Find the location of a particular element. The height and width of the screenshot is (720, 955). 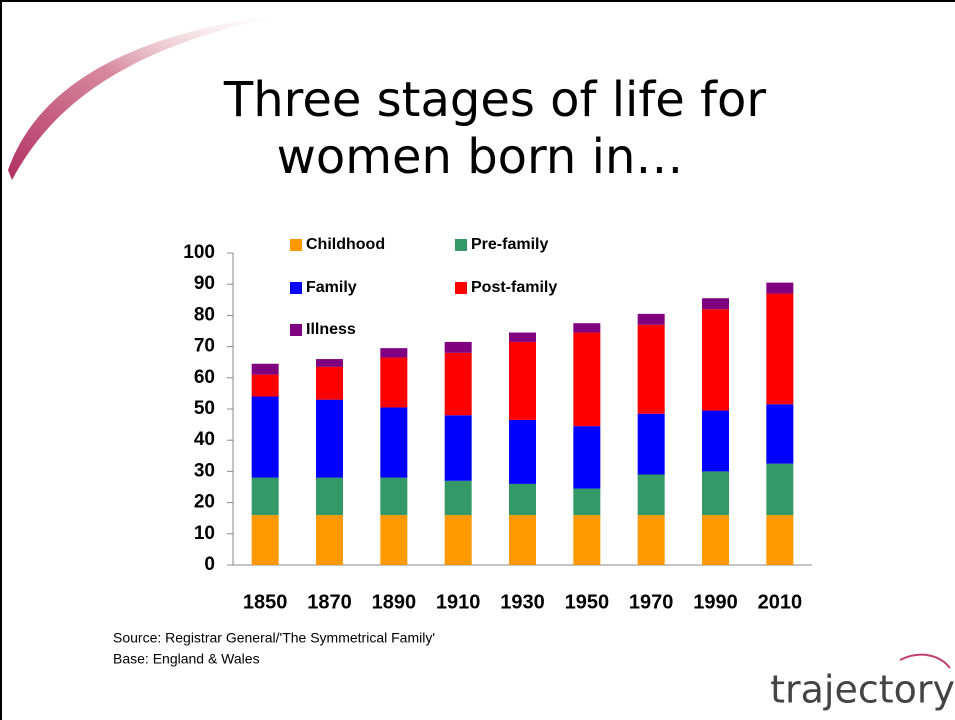

x-tick-label: 1870 is located at coordinates (329, 602).